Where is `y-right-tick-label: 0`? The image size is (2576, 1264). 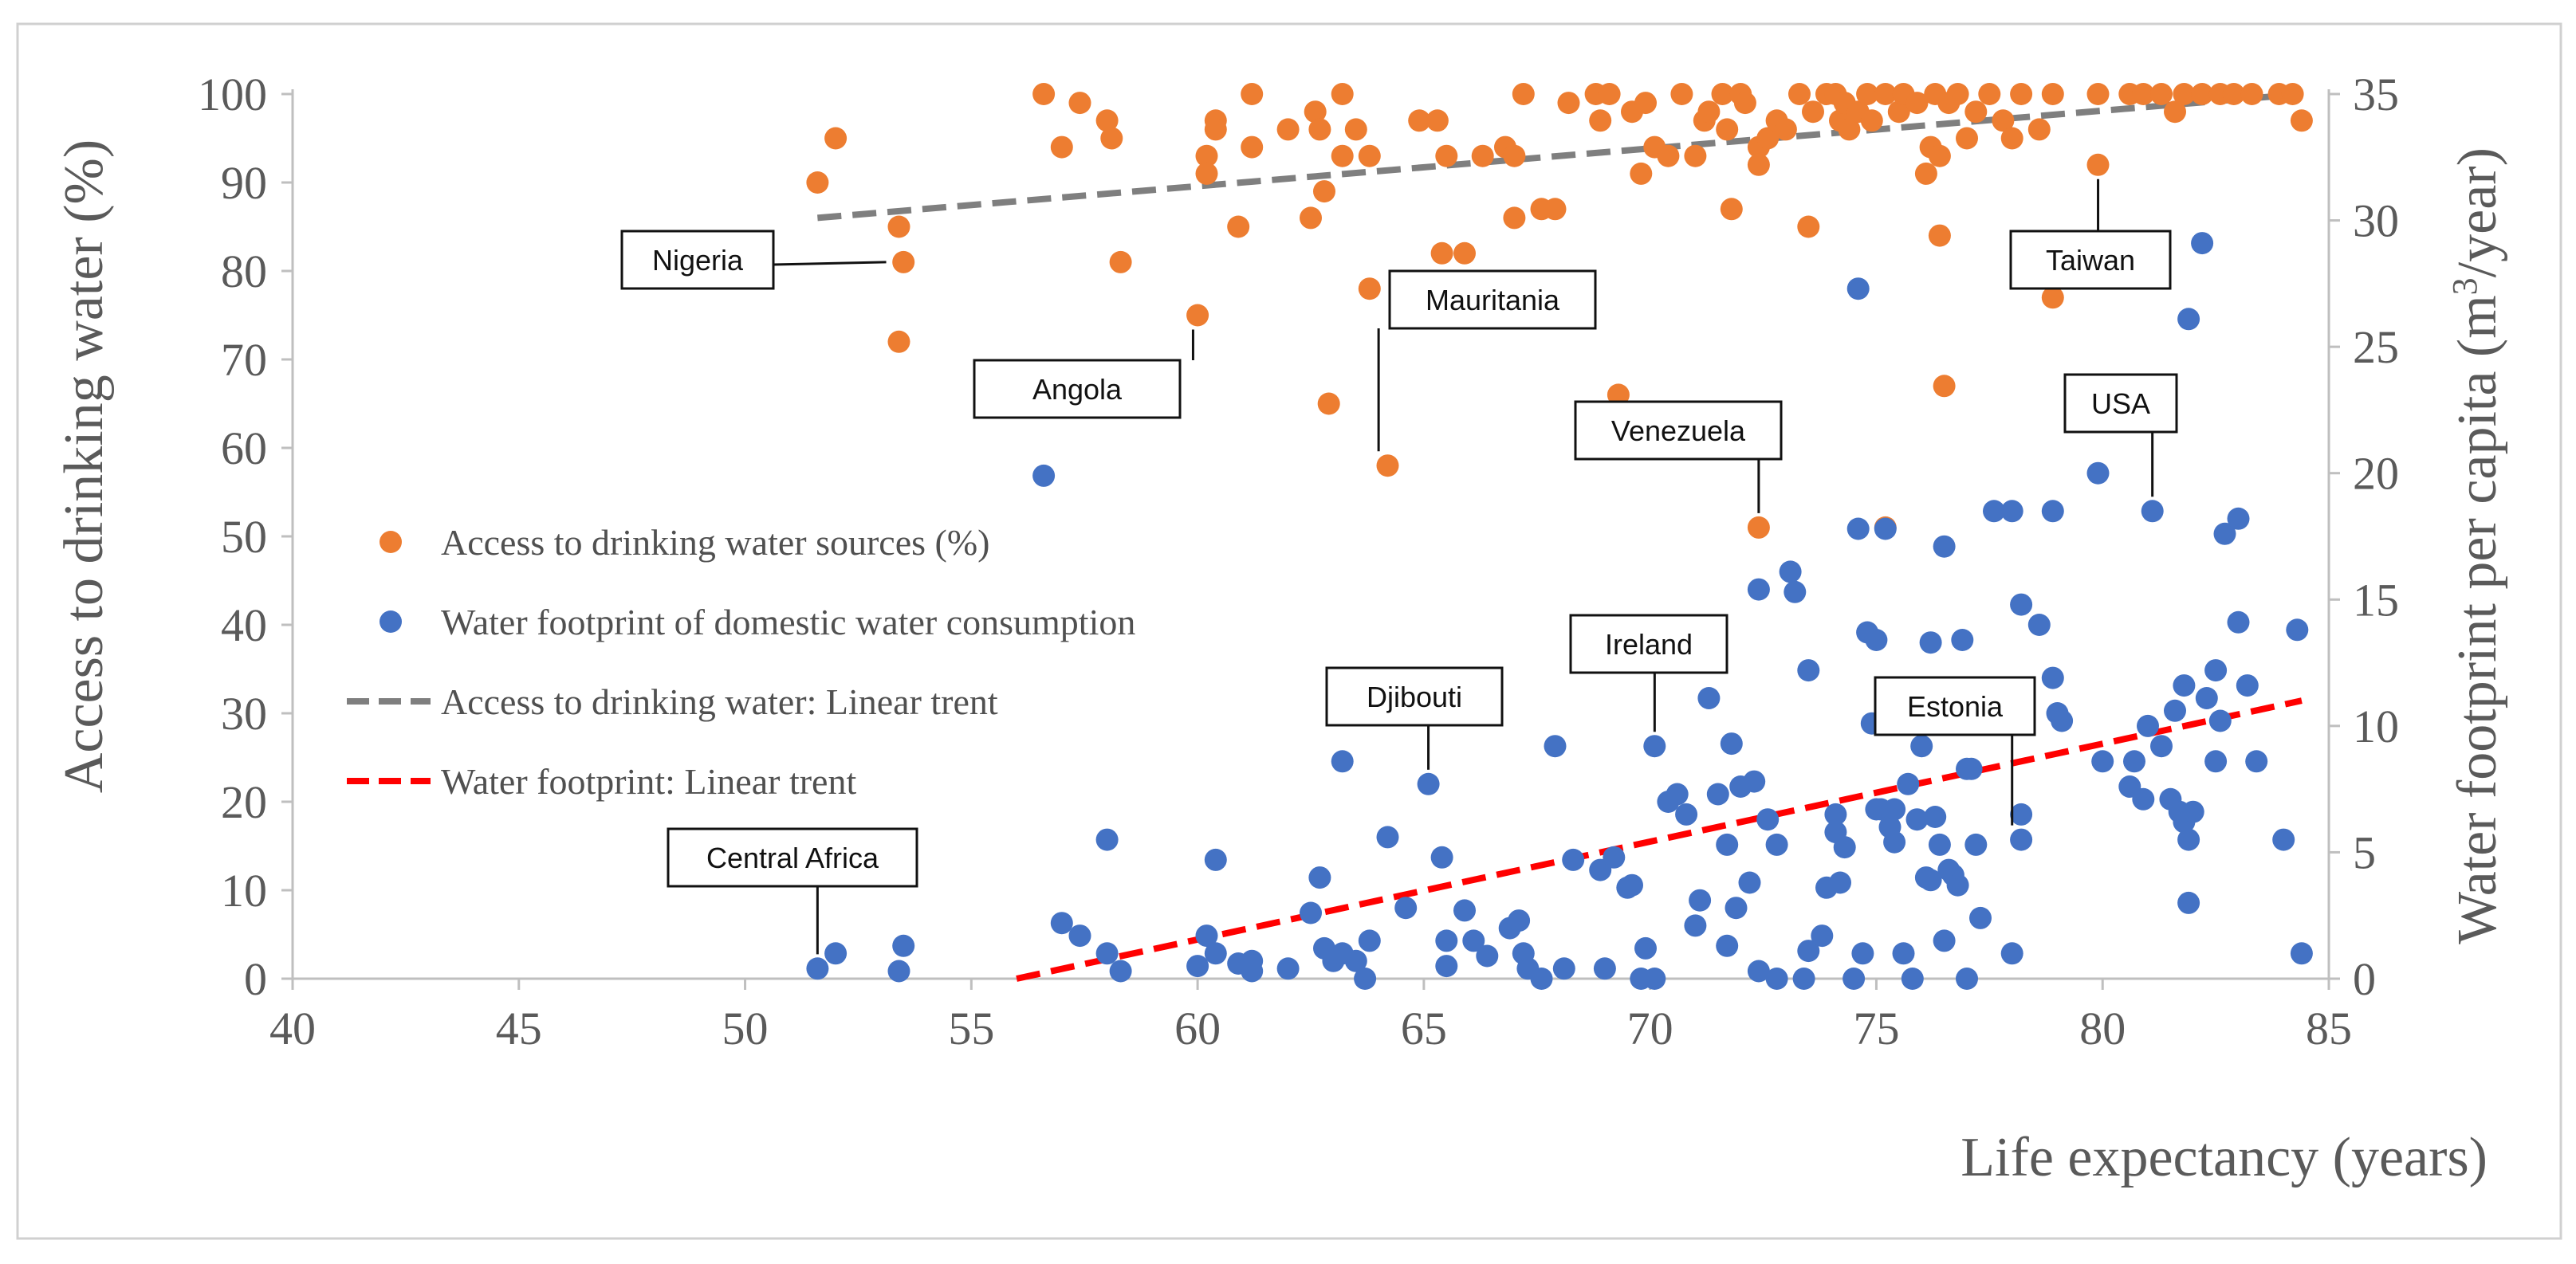
y-right-tick-label: 0 is located at coordinates (2364, 979).